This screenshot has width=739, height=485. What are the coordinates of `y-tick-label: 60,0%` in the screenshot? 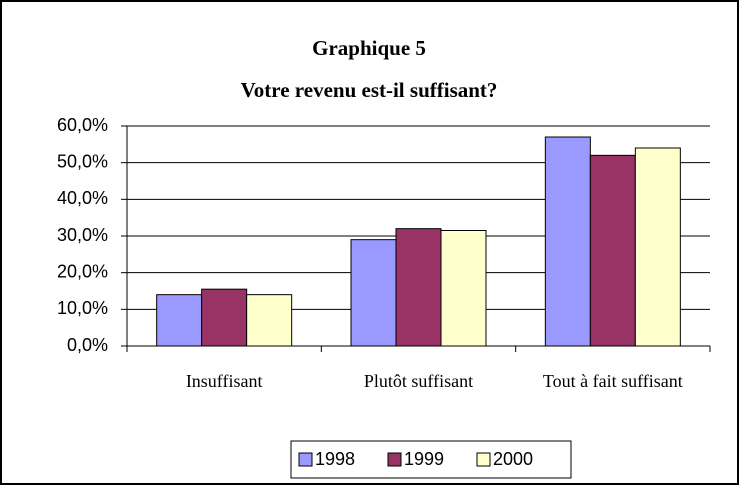 It's located at (82, 125).